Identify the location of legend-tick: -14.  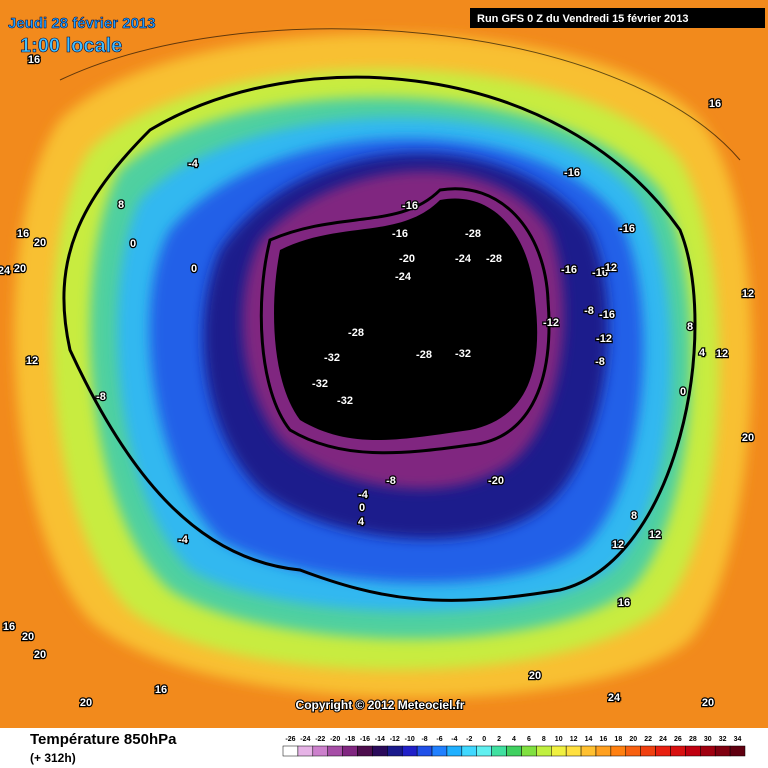
(380, 739).